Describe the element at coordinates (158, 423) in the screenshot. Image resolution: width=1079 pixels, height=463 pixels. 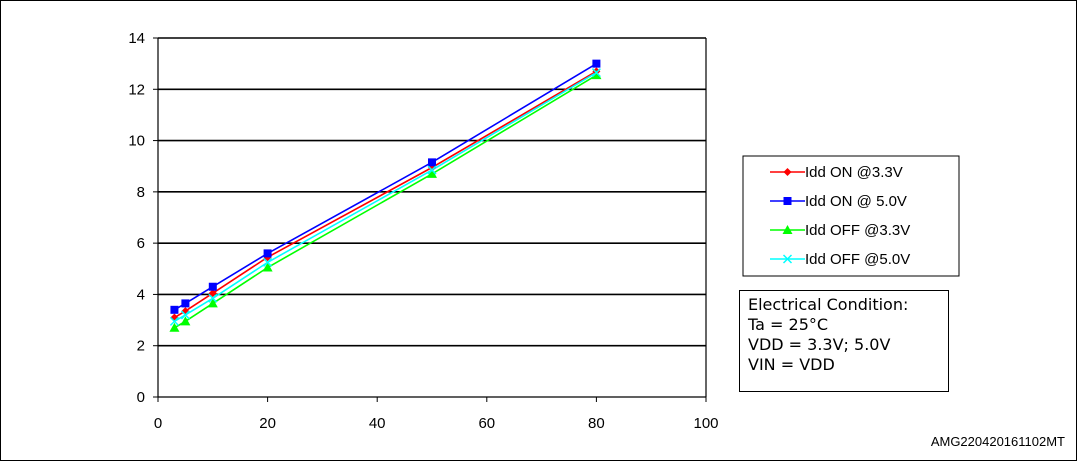
I see `x-tick-label: 0` at that location.